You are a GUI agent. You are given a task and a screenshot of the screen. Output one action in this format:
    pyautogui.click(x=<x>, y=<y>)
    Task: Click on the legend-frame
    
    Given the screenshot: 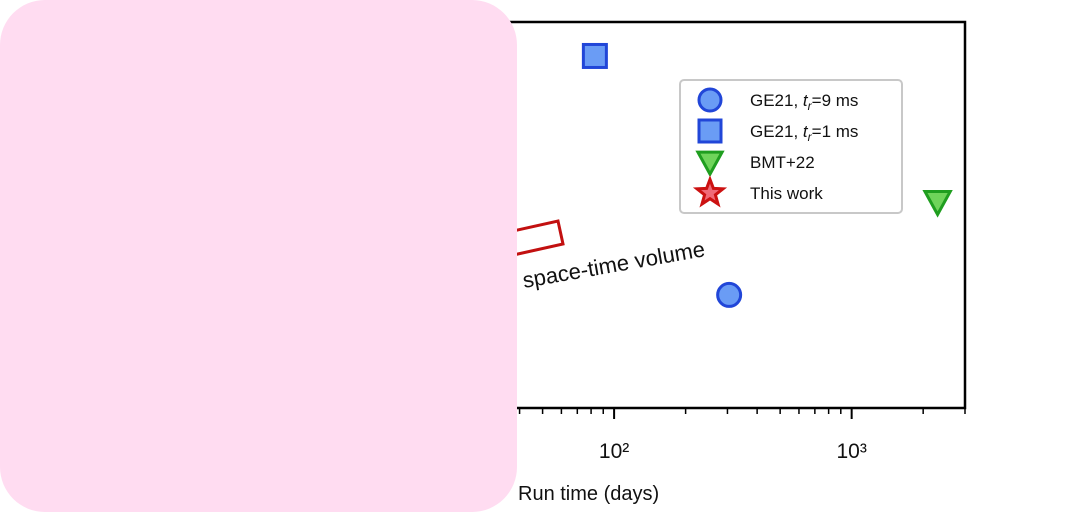 What is the action you would take?
    pyautogui.click(x=791, y=146)
    